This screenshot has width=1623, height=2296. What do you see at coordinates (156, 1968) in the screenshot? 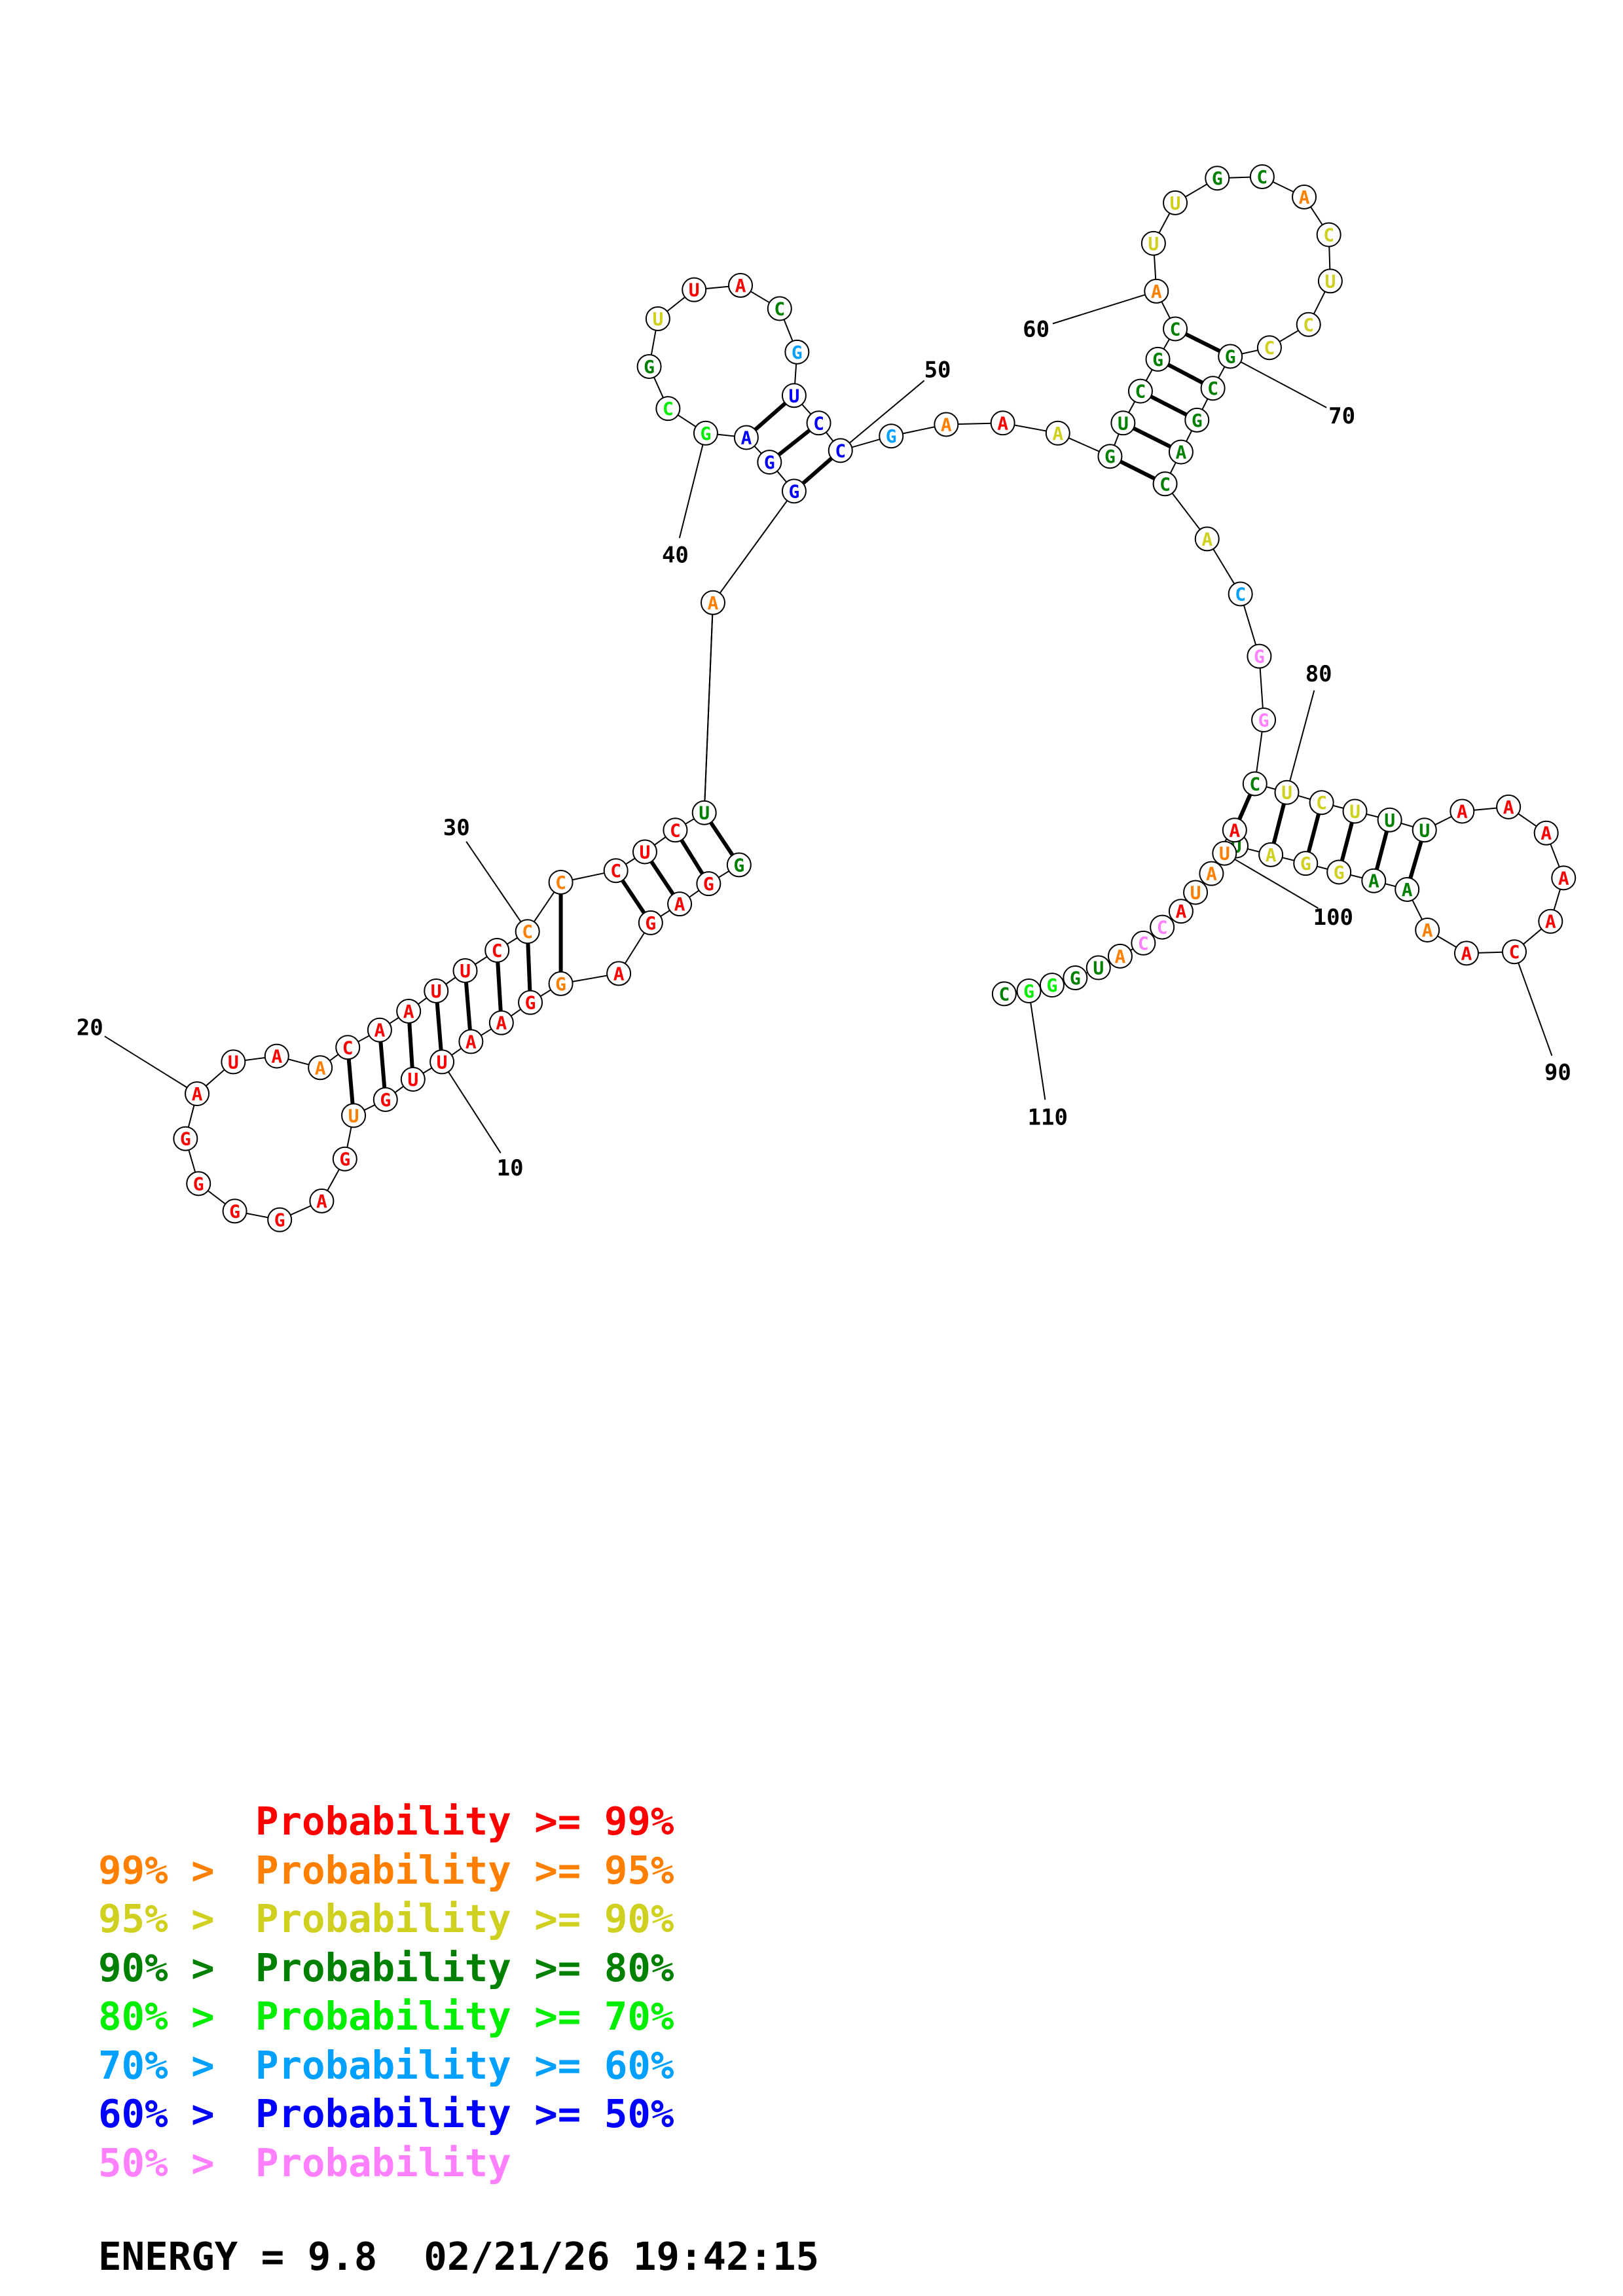
I see `legend-prefix: 90% >` at bounding box center [156, 1968].